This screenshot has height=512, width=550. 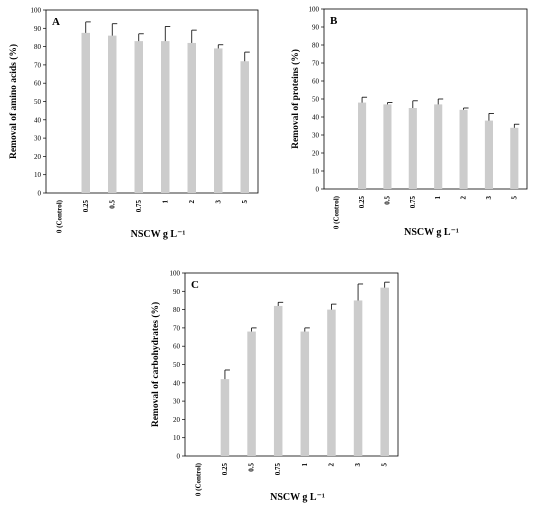 What do you see at coordinates (13, 101) in the screenshot?
I see `y-axis-label: Removal of amino acids (%)` at bounding box center [13, 101].